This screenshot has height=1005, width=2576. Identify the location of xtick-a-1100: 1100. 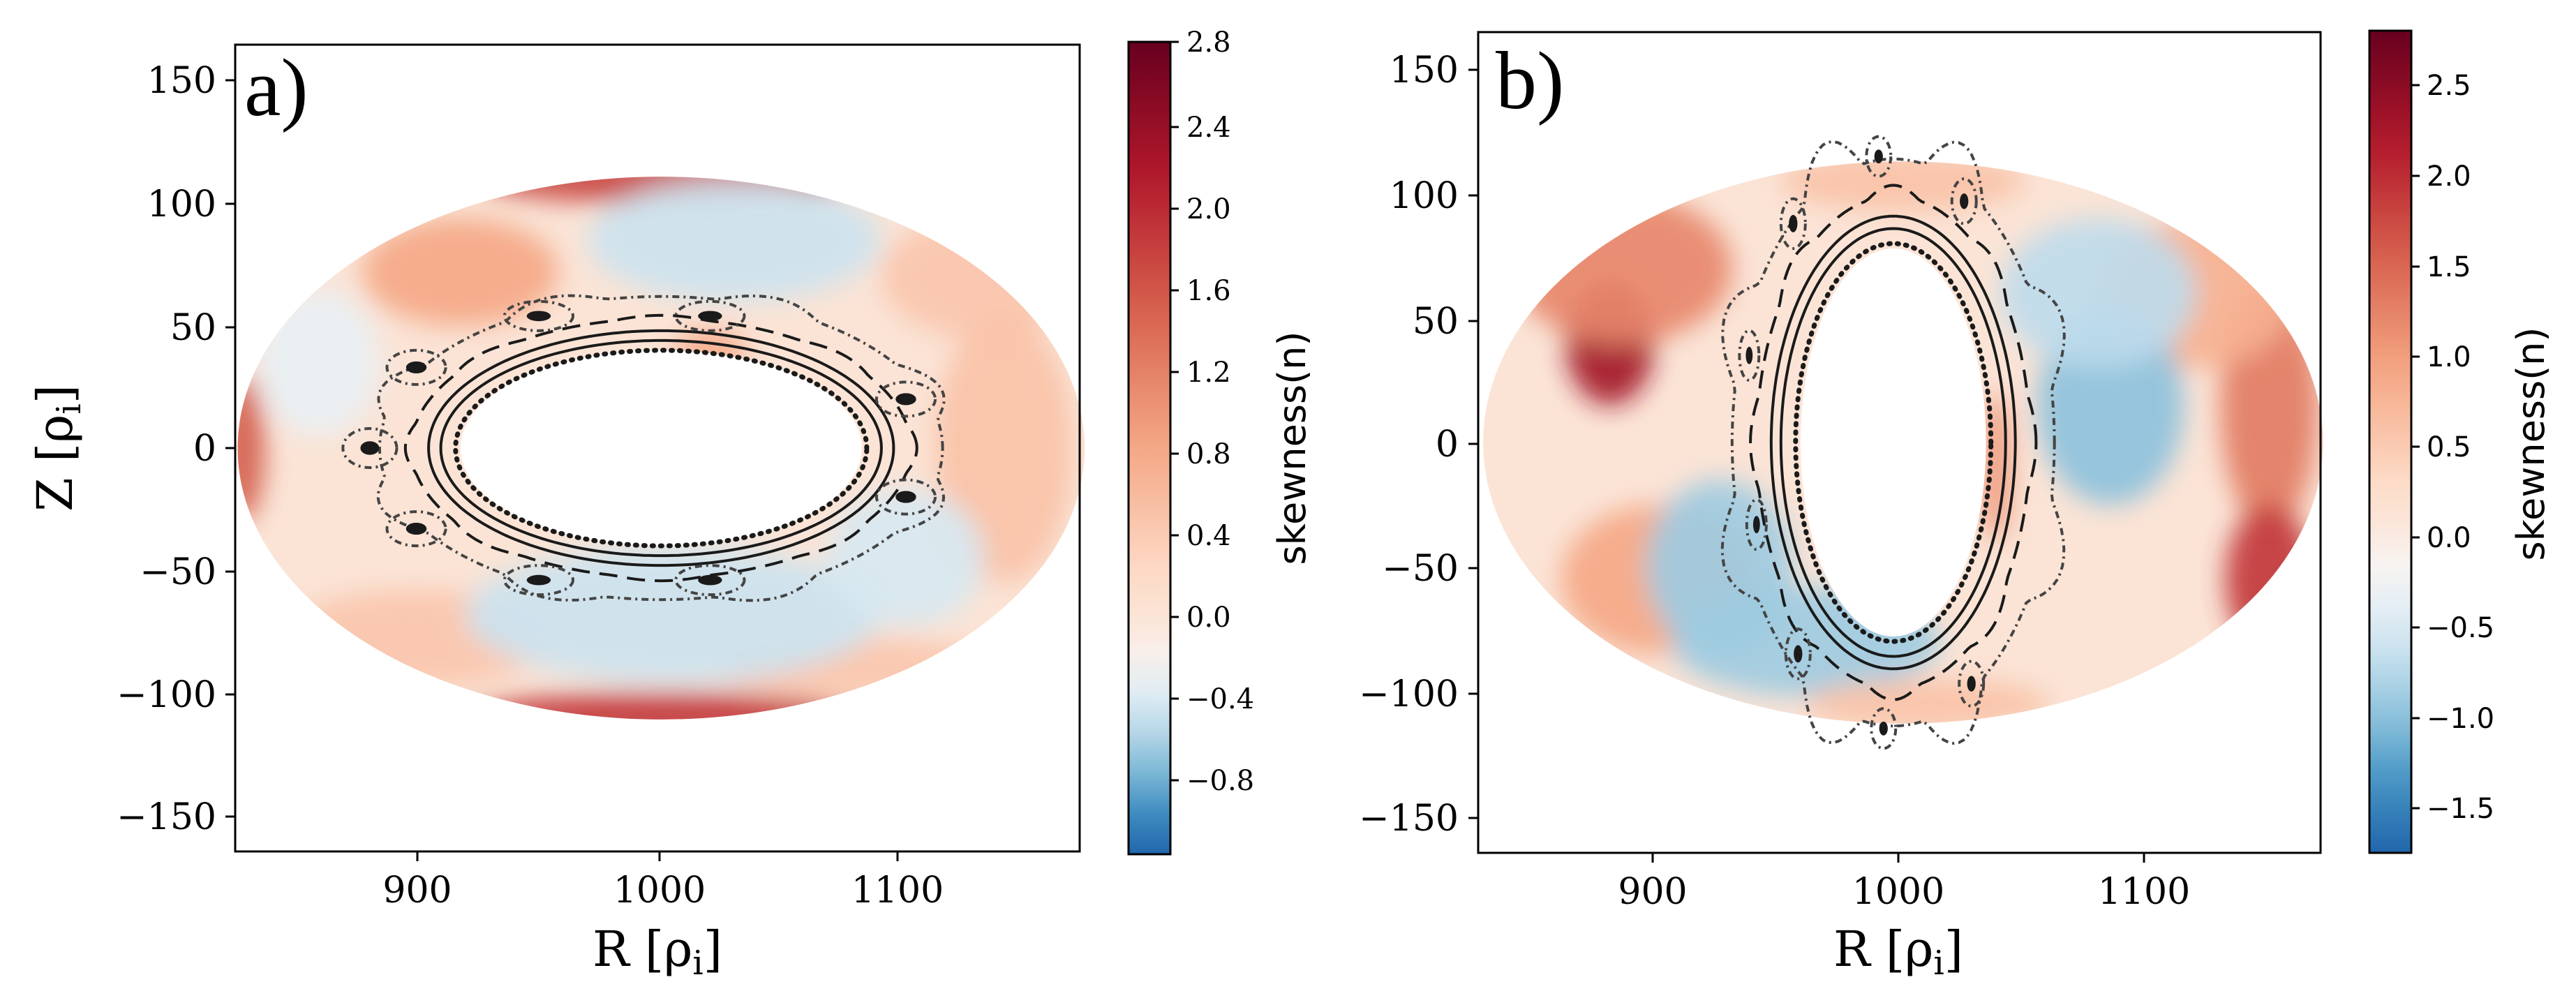
(898, 881).